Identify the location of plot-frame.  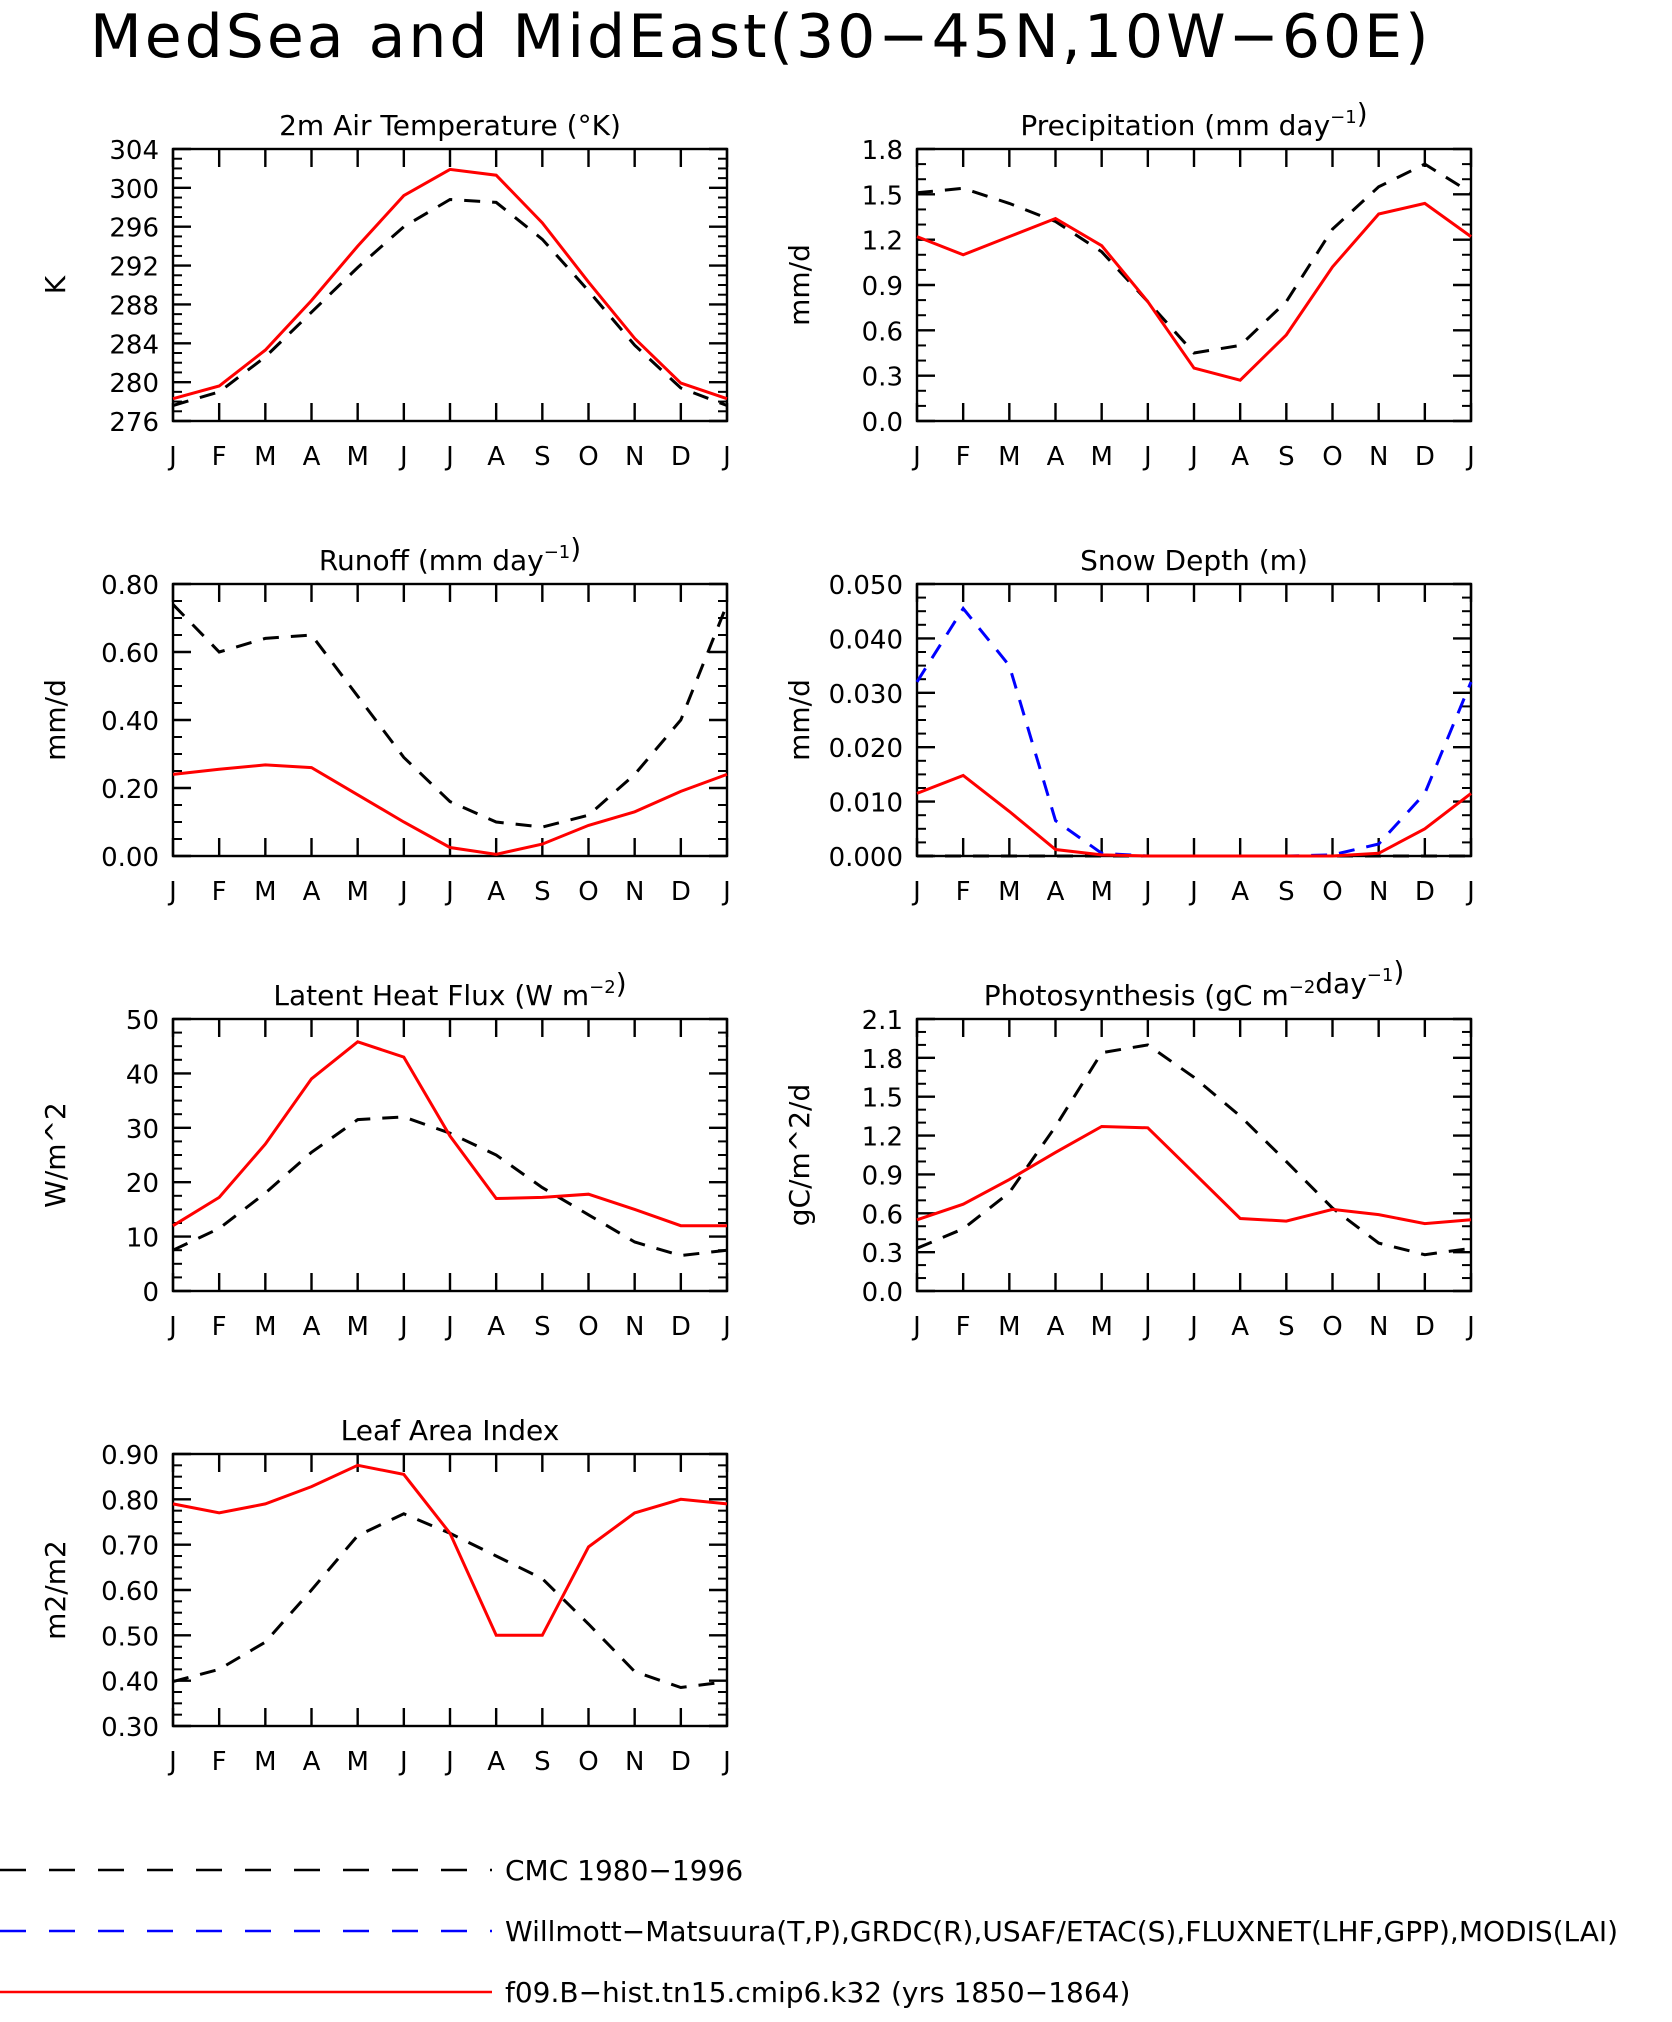
(1194, 720).